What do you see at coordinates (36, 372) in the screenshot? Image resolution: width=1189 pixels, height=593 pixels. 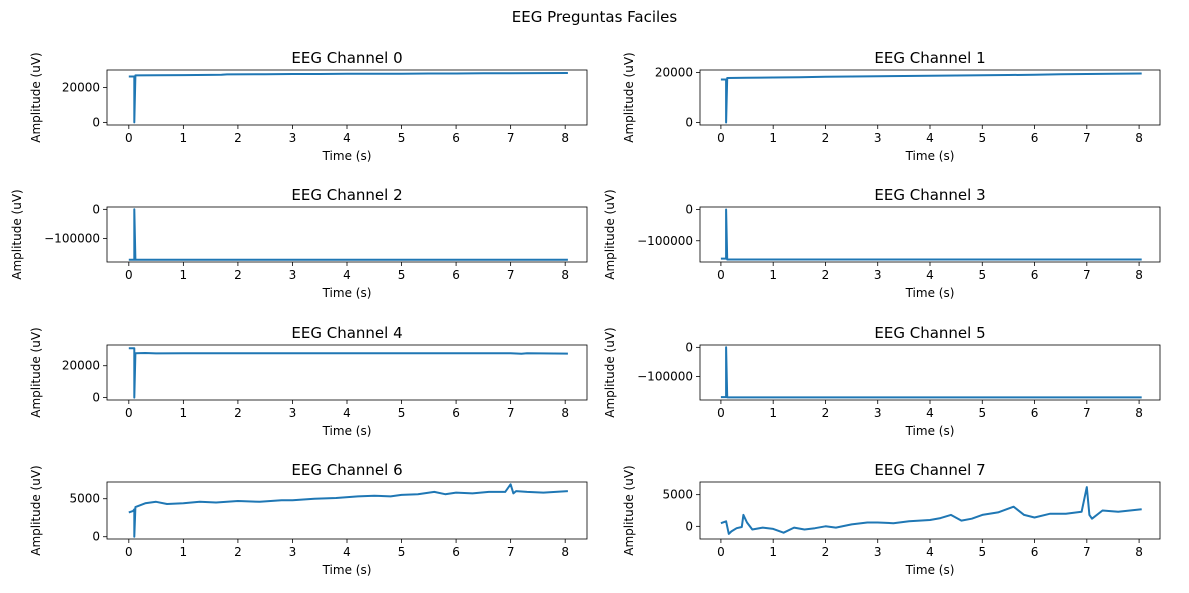 I see `chart-4-ylabel: Amplitude (uV)` at bounding box center [36, 372].